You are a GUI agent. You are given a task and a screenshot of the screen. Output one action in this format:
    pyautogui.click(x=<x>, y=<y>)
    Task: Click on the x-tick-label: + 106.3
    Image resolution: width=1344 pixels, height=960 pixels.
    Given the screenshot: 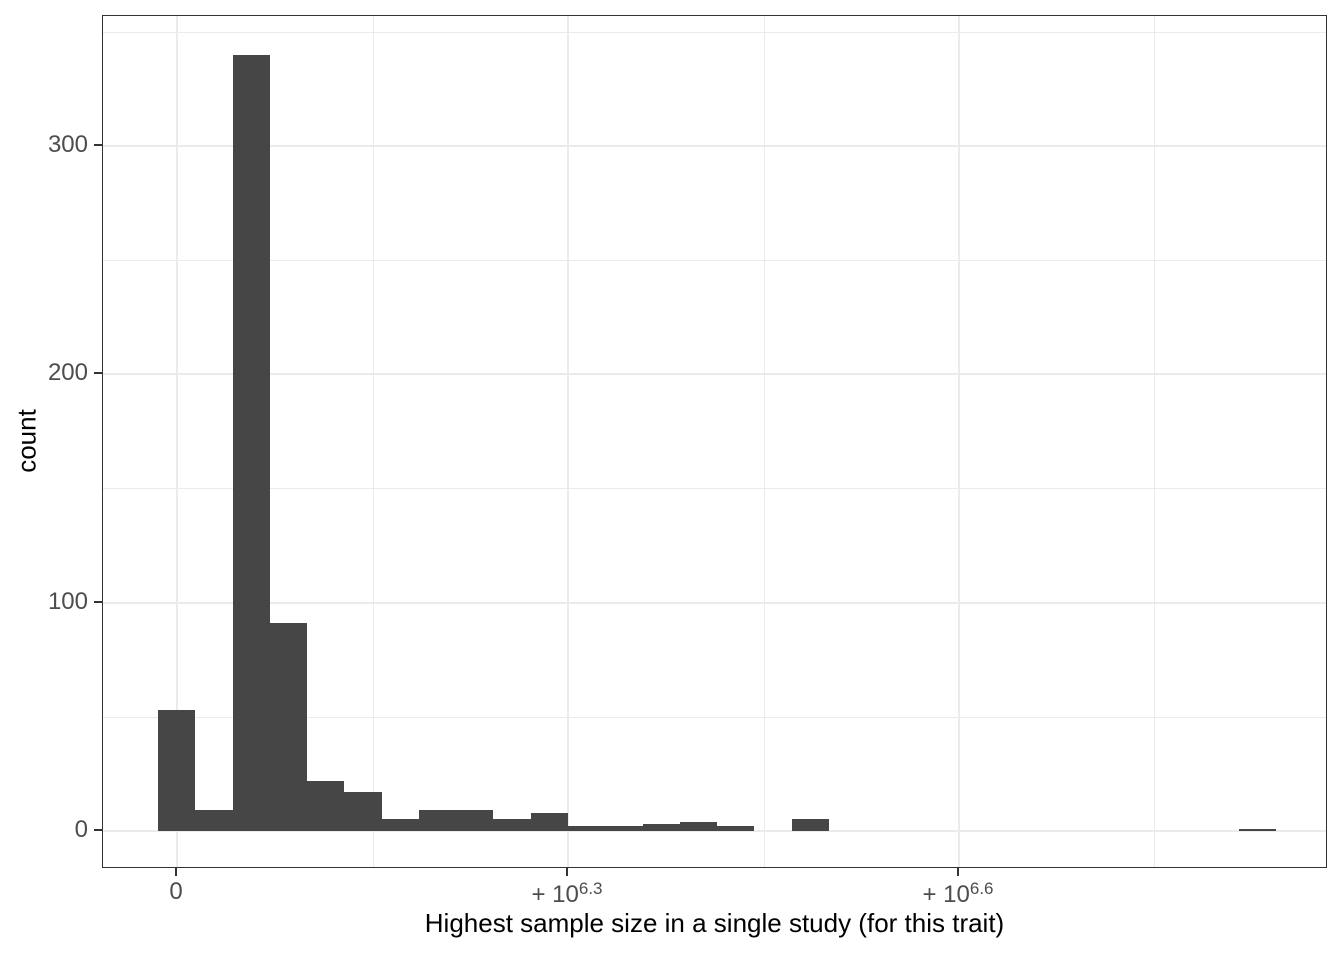 What is the action you would take?
    pyautogui.click(x=566, y=893)
    